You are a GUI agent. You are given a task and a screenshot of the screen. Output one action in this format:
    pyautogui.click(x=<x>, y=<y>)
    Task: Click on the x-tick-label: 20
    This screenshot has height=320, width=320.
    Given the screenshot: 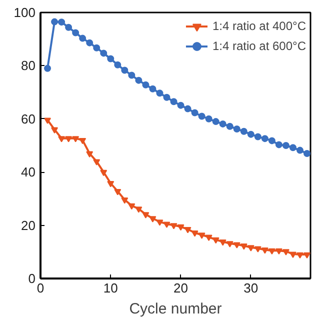 What is the action you would take?
    pyautogui.click(x=181, y=288)
    